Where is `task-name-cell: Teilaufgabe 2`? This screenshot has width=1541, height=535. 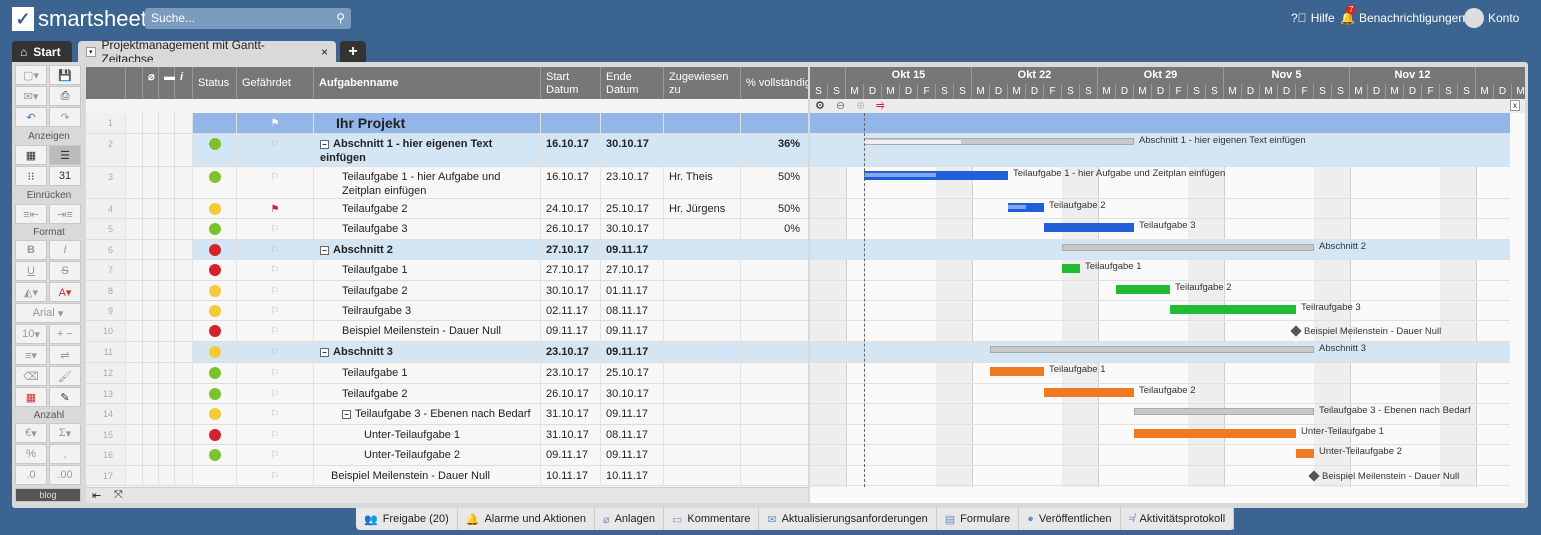
task-name-cell: Teilaufgabe 2 is located at coordinates (427, 291).